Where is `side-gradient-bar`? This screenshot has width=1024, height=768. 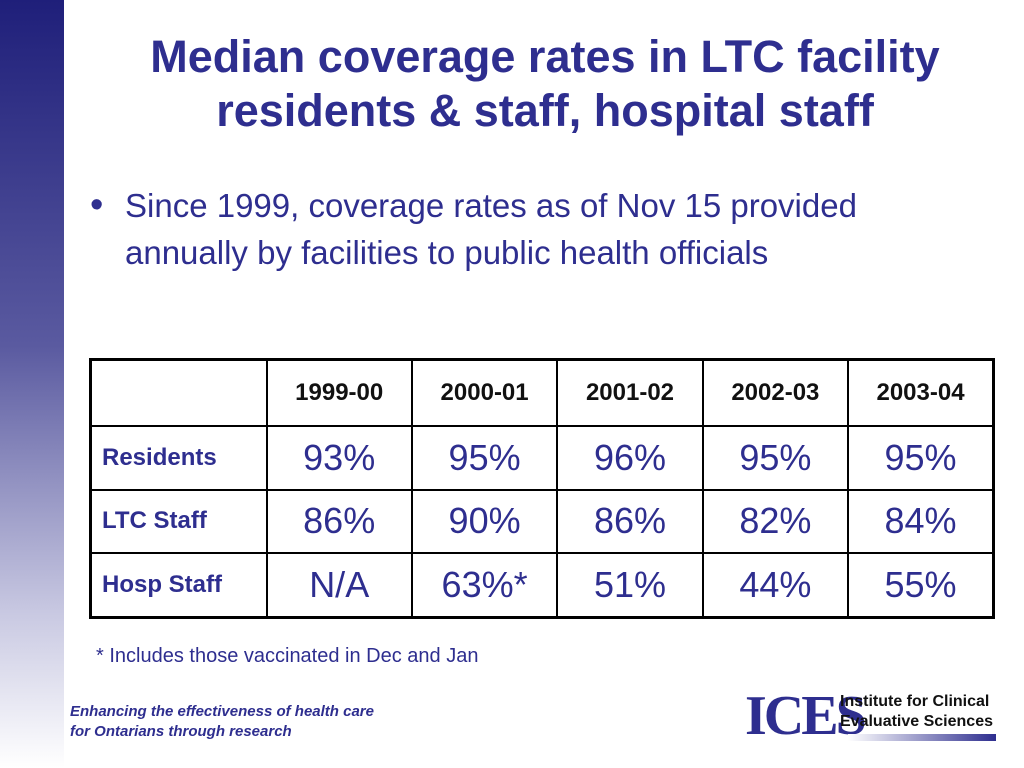
side-gradient-bar is located at coordinates (32, 384).